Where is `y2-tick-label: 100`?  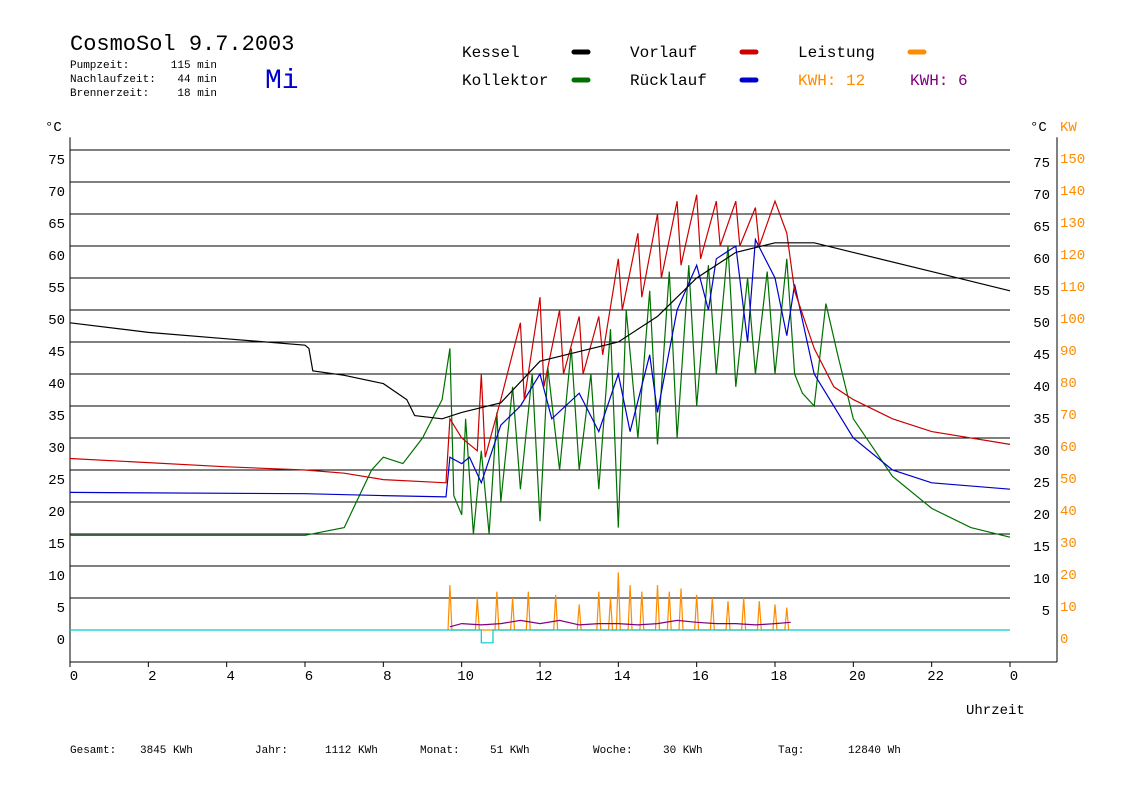 y2-tick-label: 100 is located at coordinates (1072, 320).